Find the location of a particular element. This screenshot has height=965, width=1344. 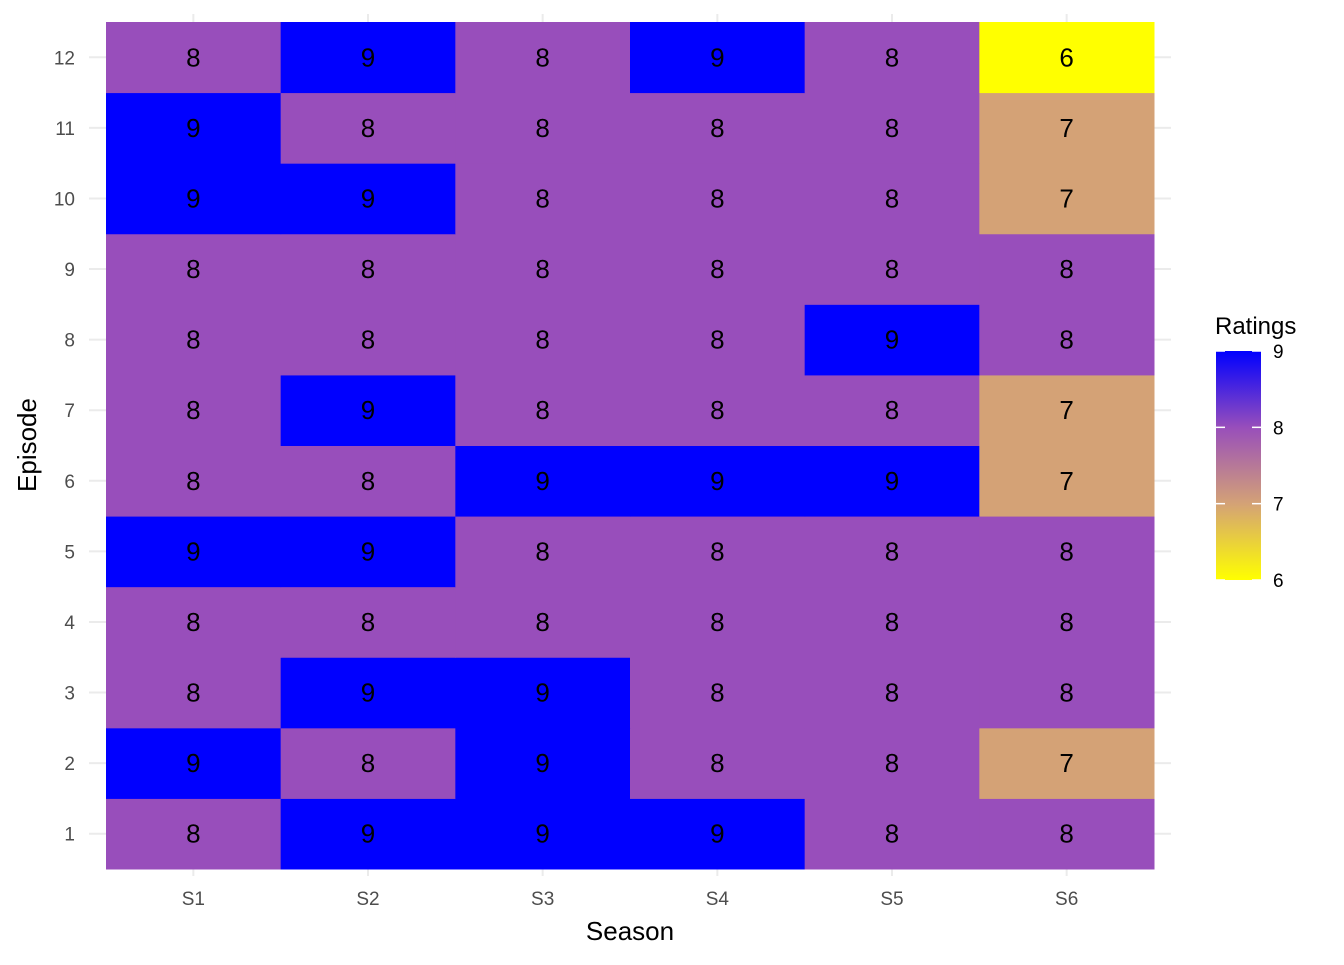

cell-value-label: 6 is located at coordinates (1066, 57).